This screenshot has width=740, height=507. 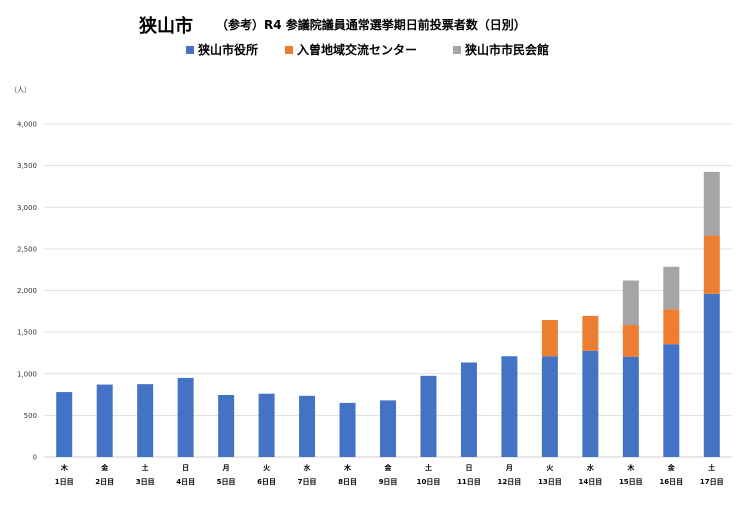 What do you see at coordinates (190, 49) in the screenshot?
I see `legend-swatch-shiyakusho` at bounding box center [190, 49].